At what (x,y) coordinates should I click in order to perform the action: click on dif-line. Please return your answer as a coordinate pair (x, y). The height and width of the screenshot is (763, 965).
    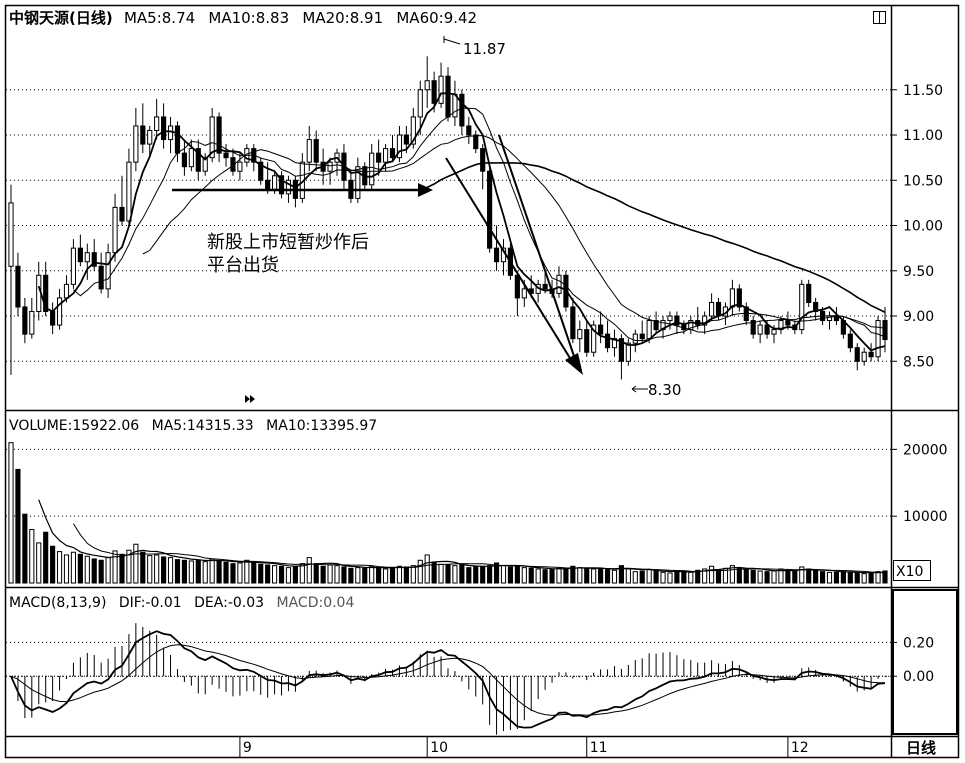
    Looking at the image, I should click on (448, 679).